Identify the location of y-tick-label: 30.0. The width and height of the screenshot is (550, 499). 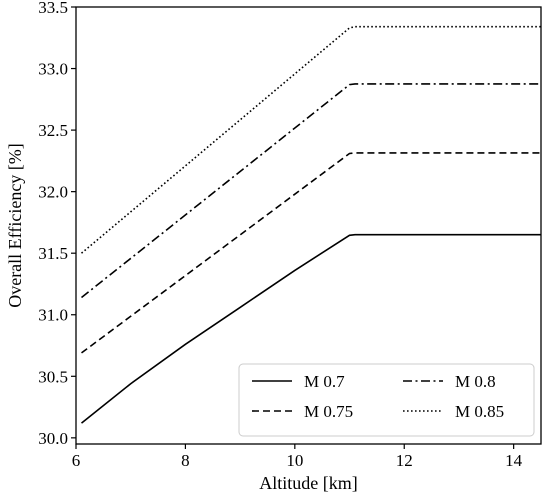
(53, 438).